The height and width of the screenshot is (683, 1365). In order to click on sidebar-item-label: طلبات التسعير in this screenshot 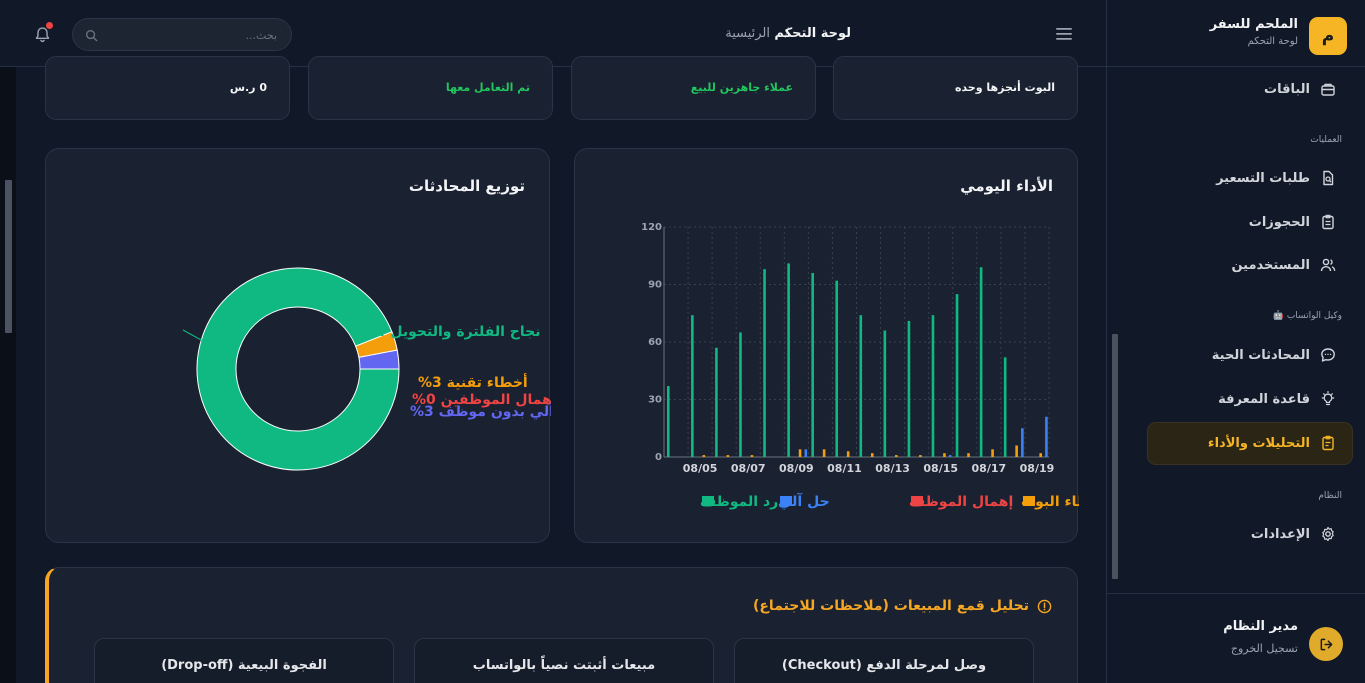, I will do `click(1263, 178)`.